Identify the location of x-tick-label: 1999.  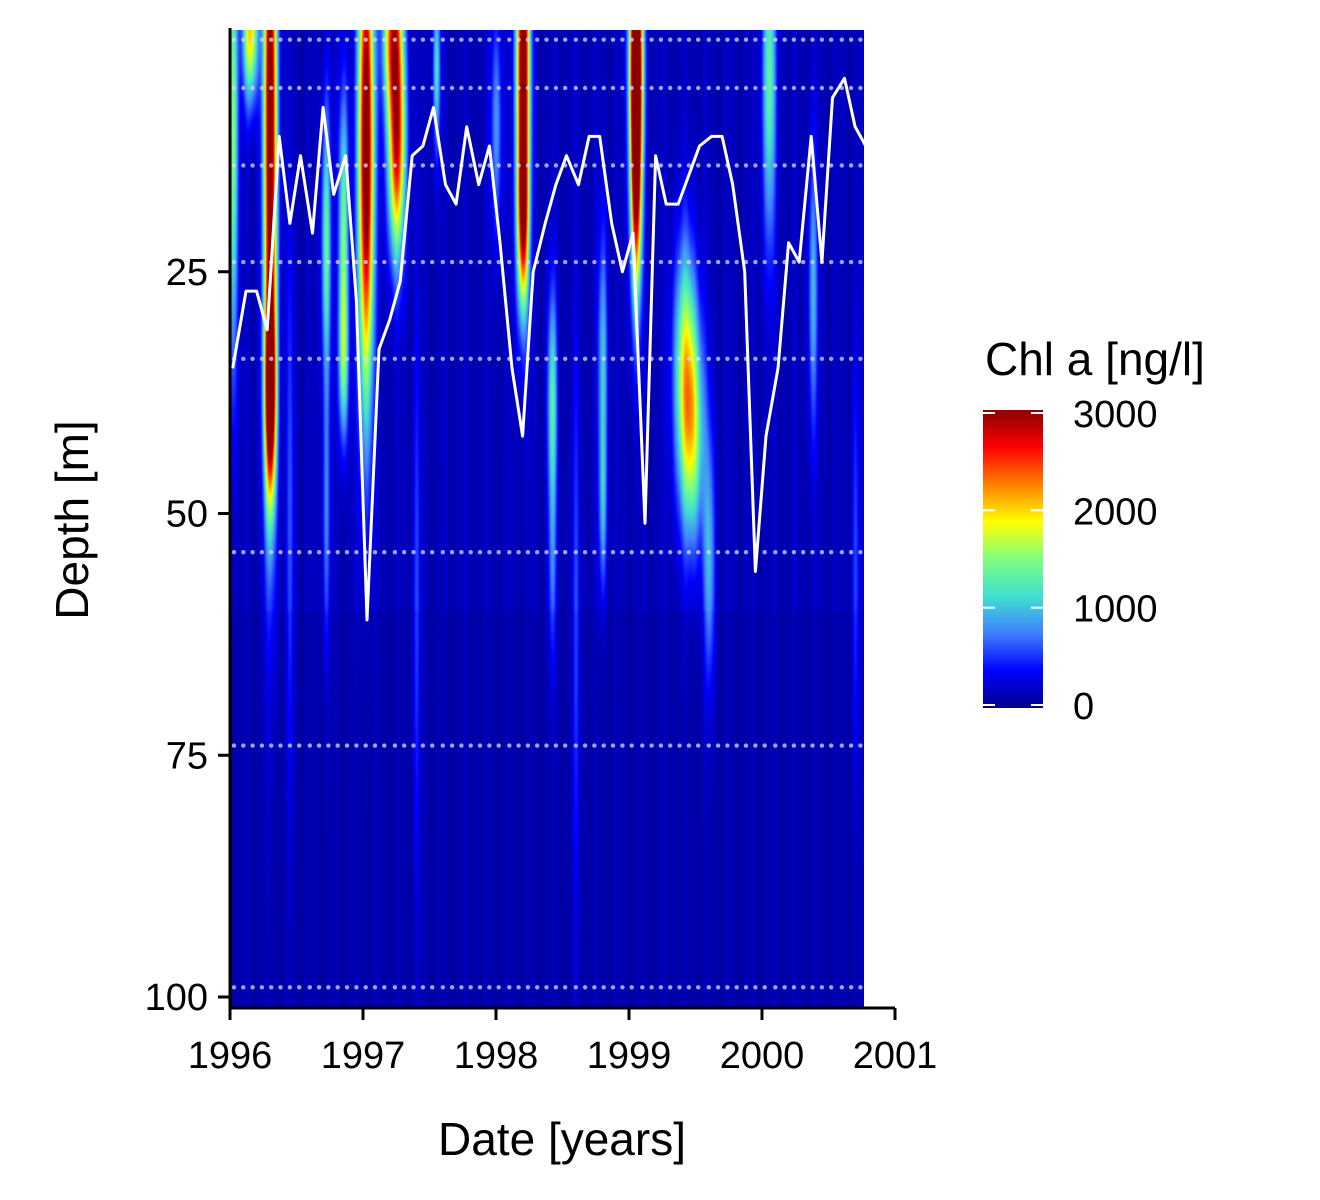
(629, 1056).